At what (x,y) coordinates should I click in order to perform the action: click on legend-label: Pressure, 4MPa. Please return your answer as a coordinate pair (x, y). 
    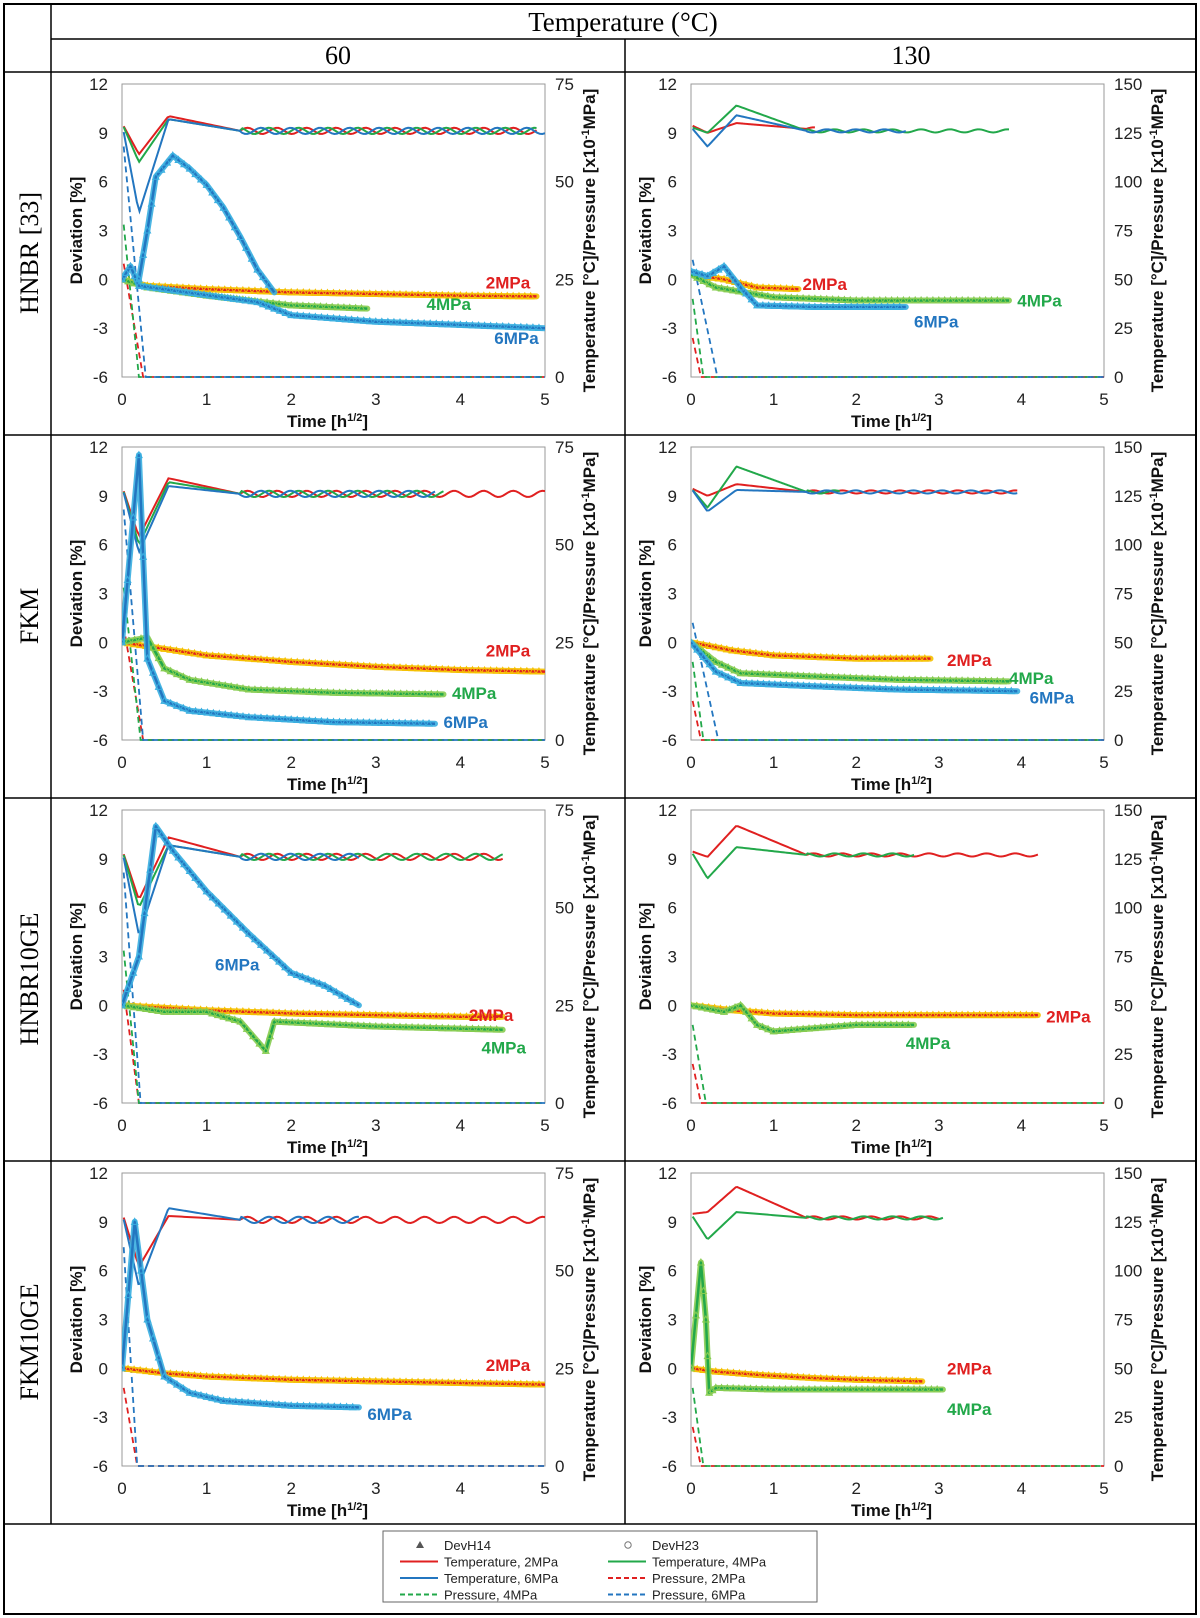
    Looking at the image, I should click on (491, 1595).